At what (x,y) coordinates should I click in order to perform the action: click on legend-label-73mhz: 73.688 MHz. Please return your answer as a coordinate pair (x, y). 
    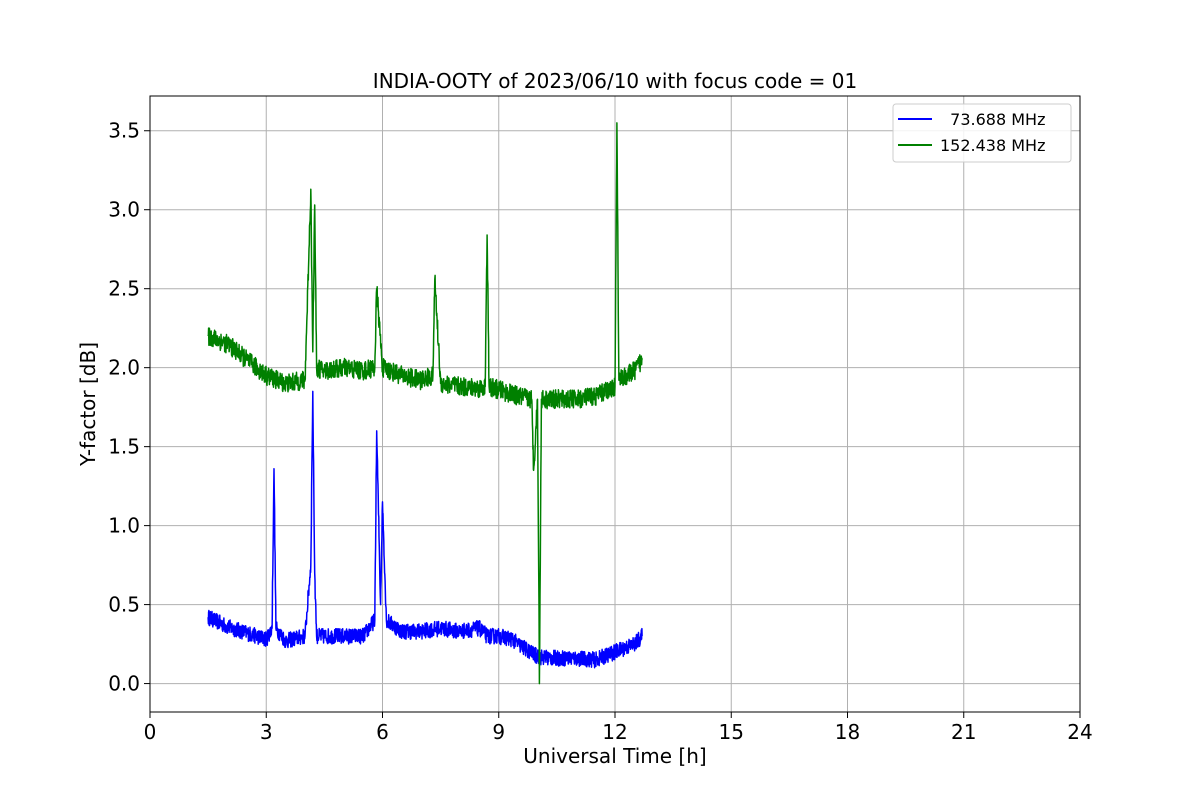
    Looking at the image, I should click on (992, 119).